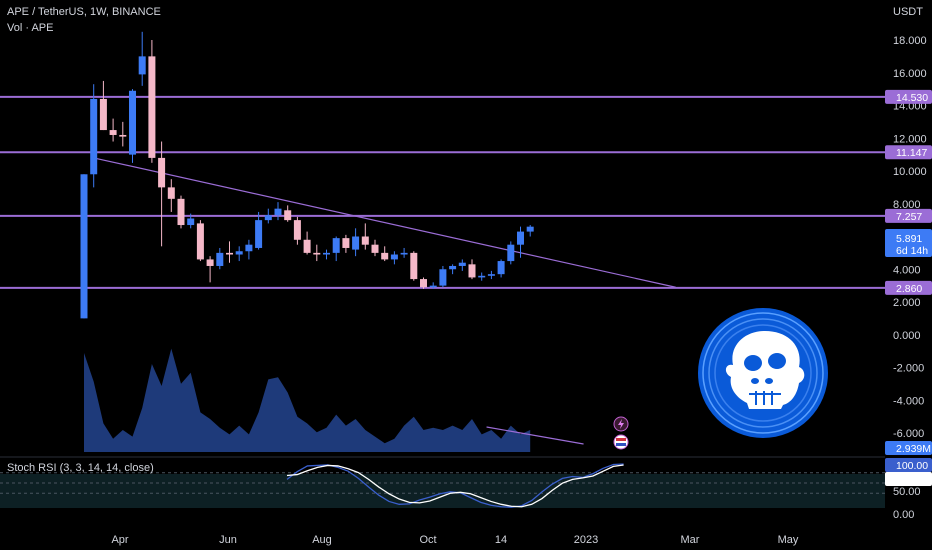 The width and height of the screenshot is (932, 550). What do you see at coordinates (501, 540) in the screenshot?
I see `x-tick-label: 14` at bounding box center [501, 540].